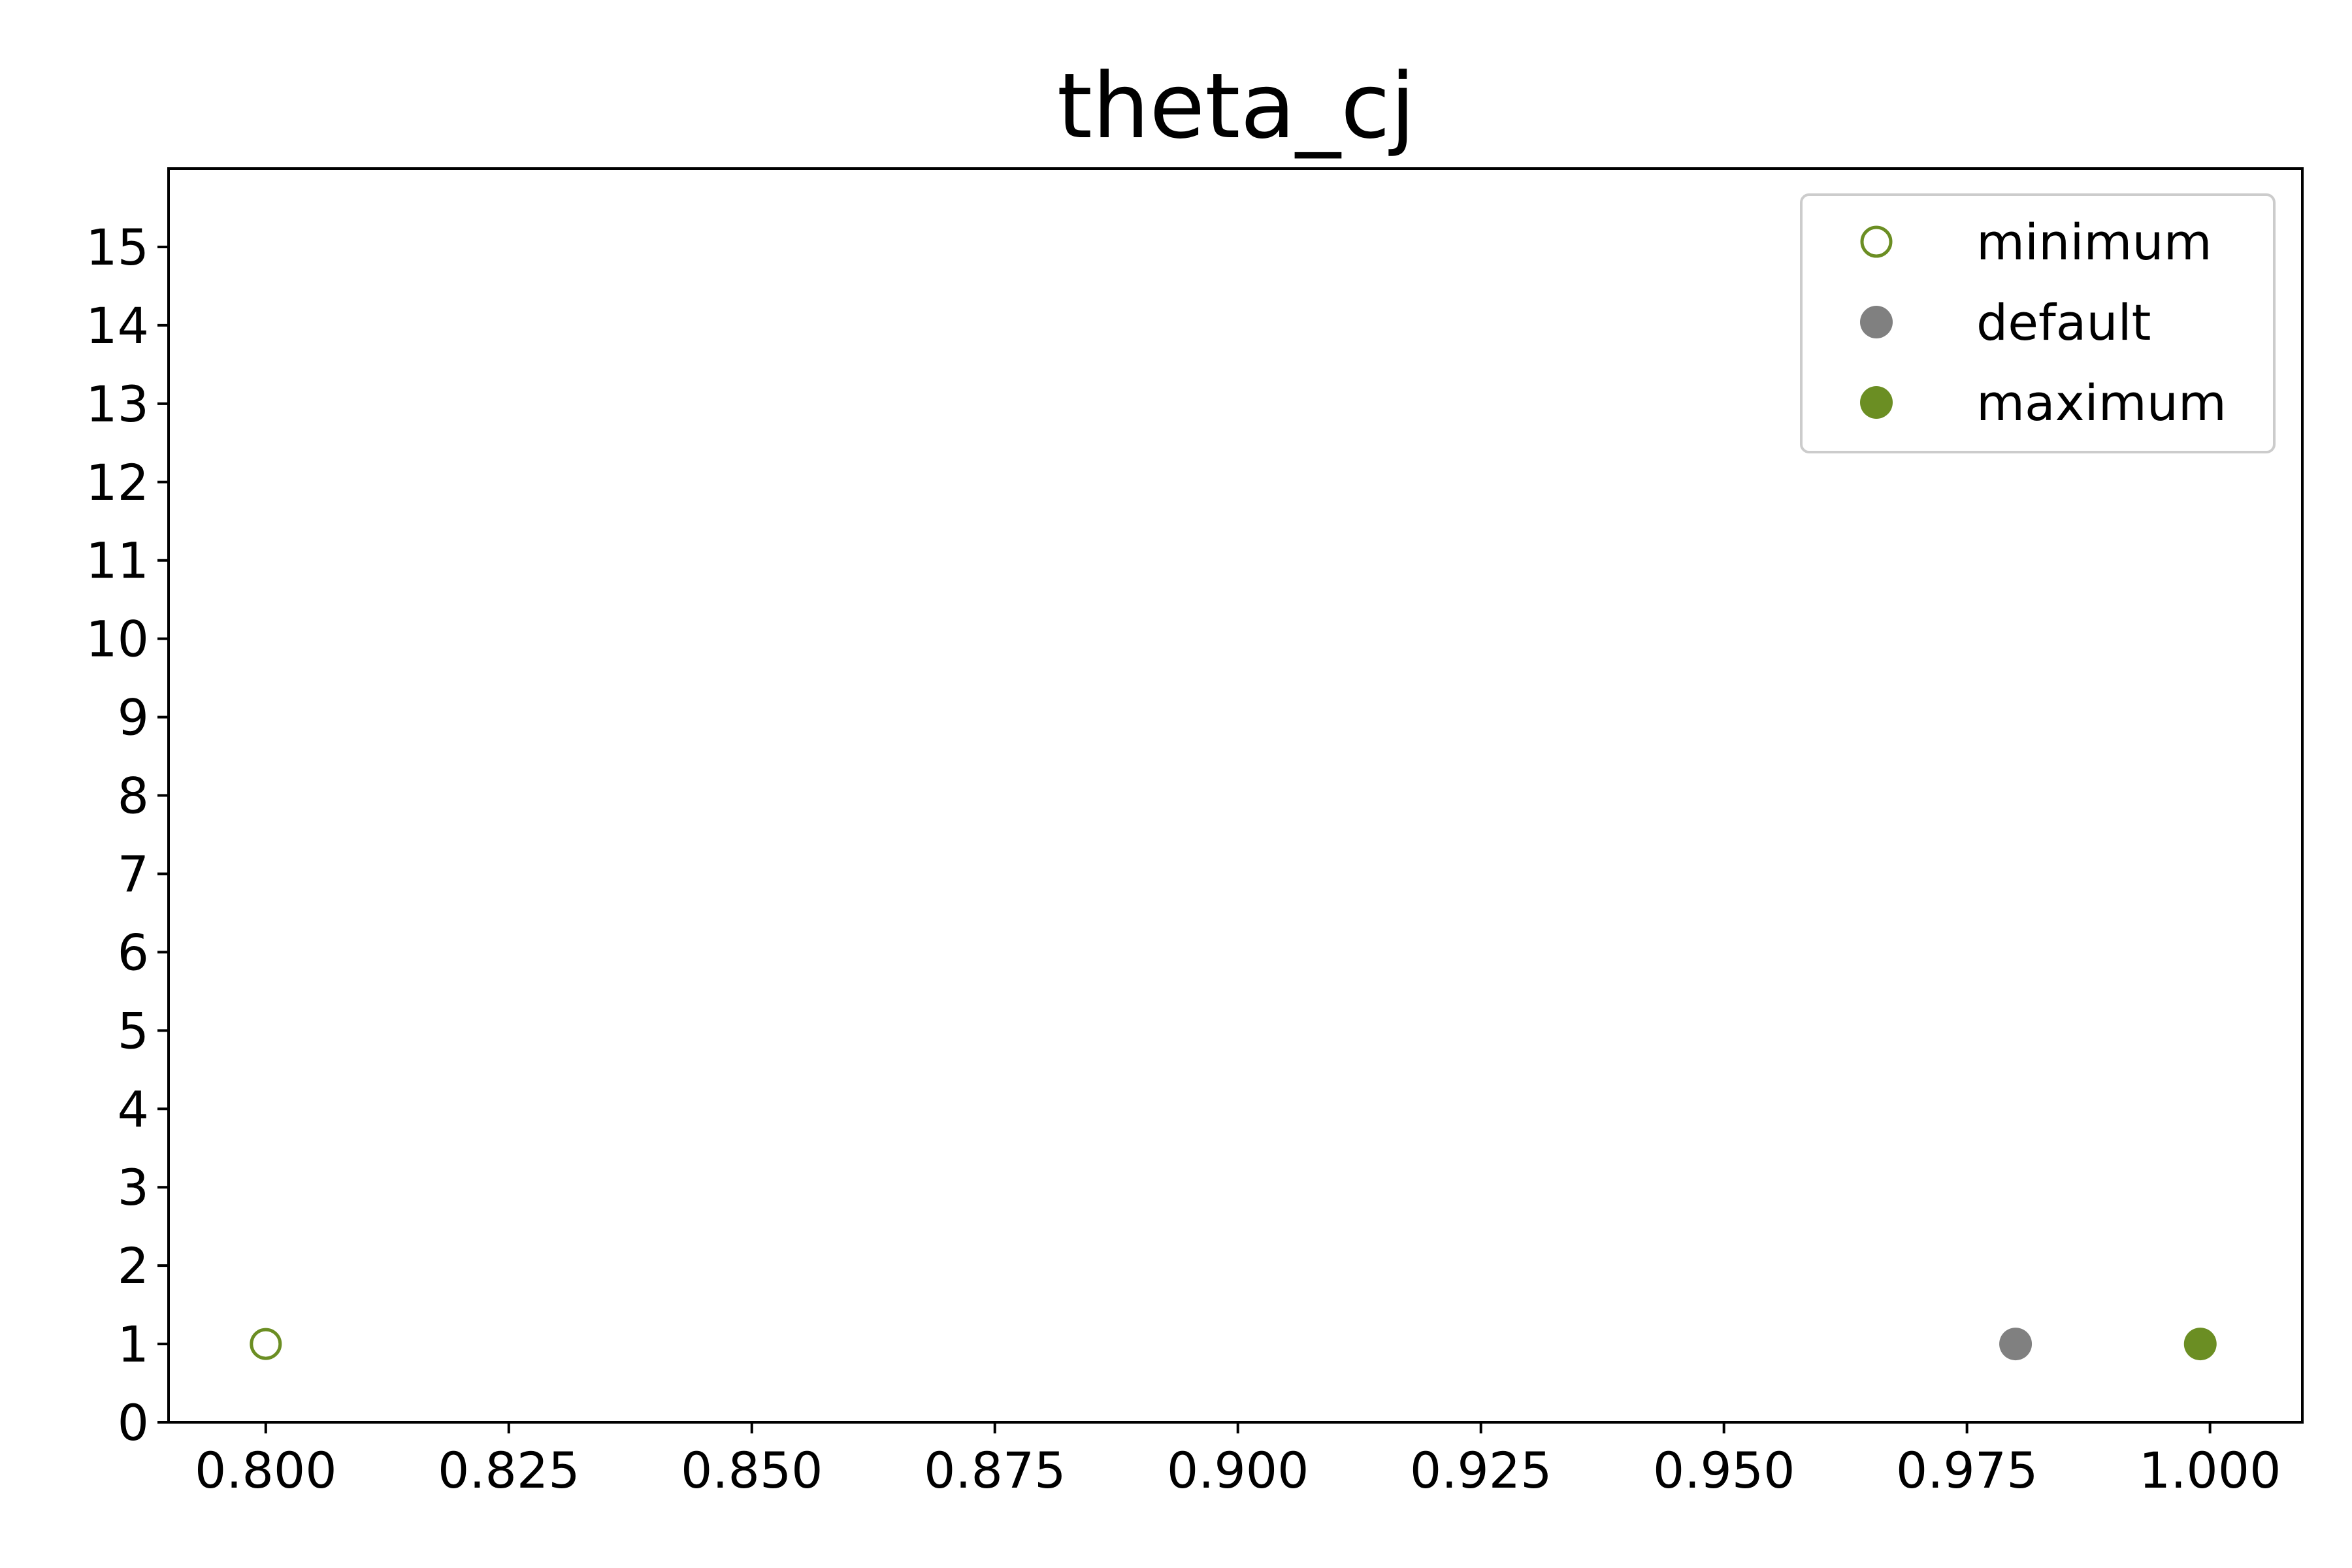 The width and height of the screenshot is (2352, 1568). I want to click on y-tick-label: 3, so click(133, 1187).